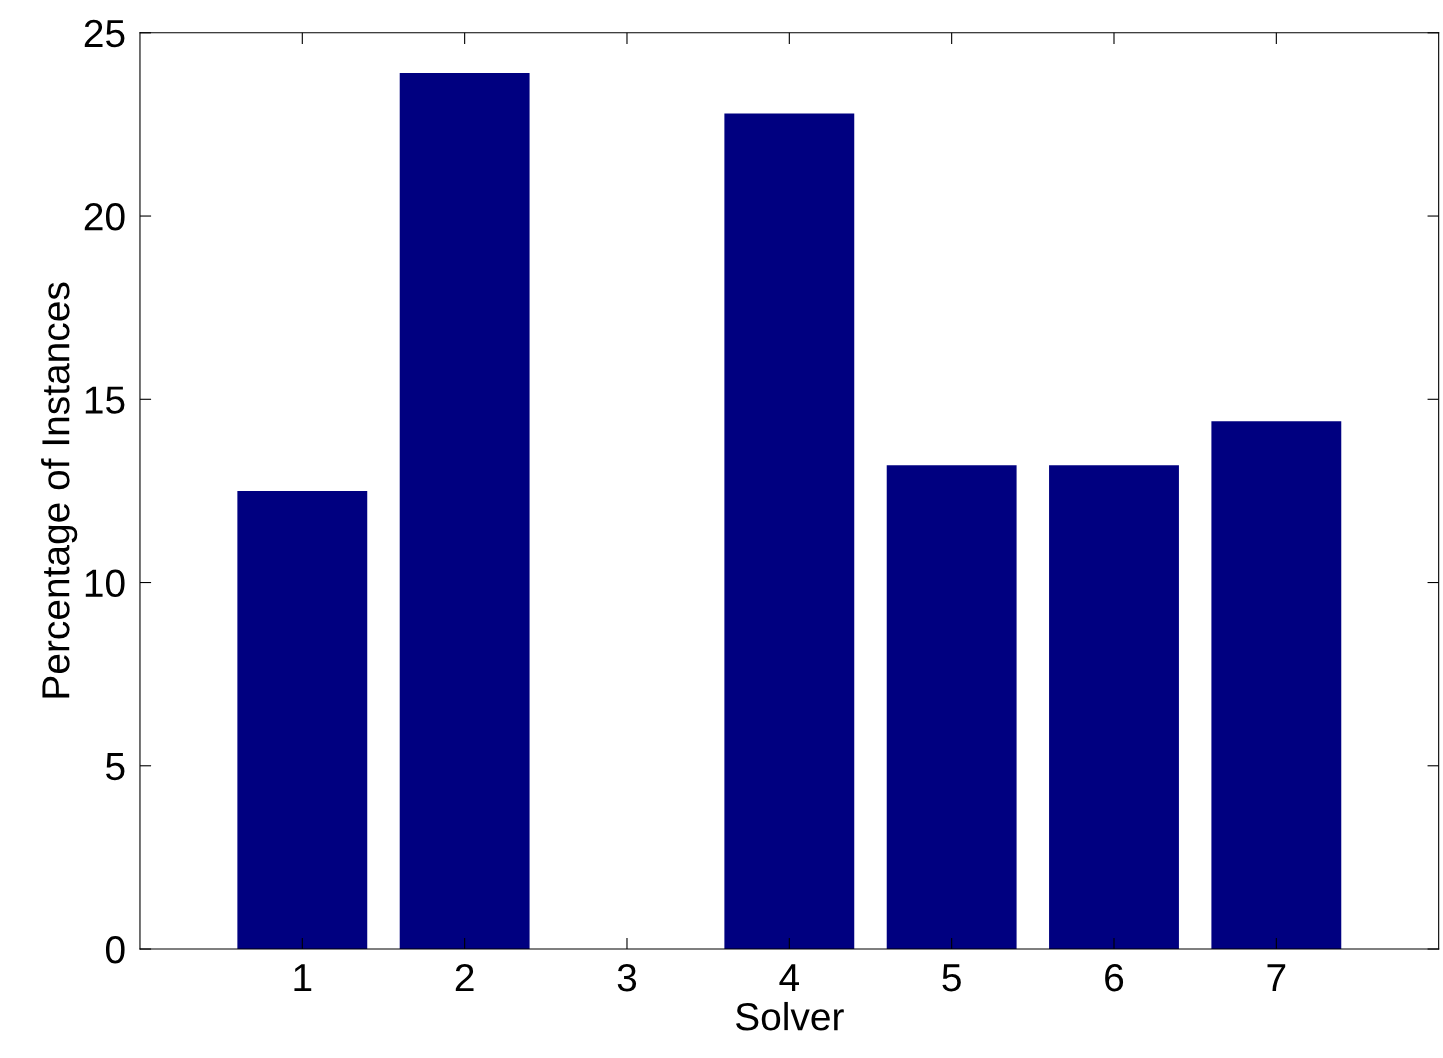 Image resolution: width=1443 pixels, height=1058 pixels. What do you see at coordinates (115, 949) in the screenshot?
I see `y-tick-label: 0` at bounding box center [115, 949].